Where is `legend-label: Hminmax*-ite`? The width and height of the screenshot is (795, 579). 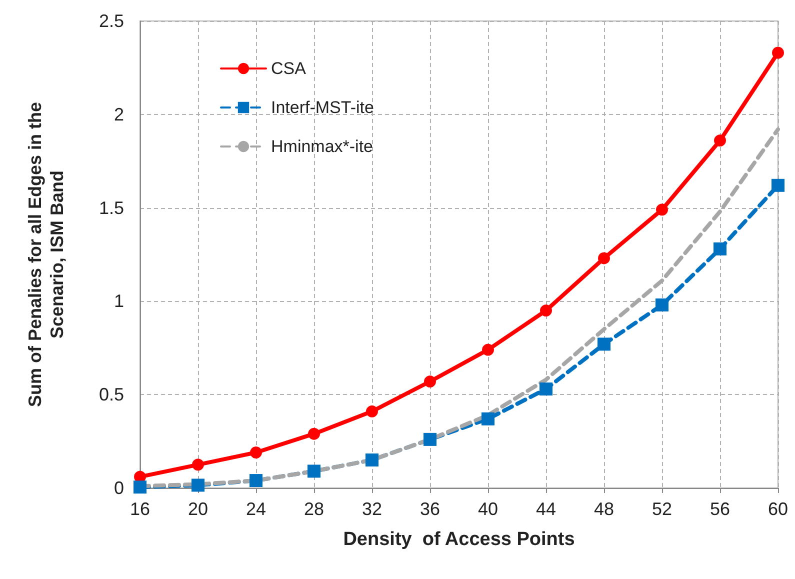
legend-label: Hminmax*-ite is located at coordinates (322, 146).